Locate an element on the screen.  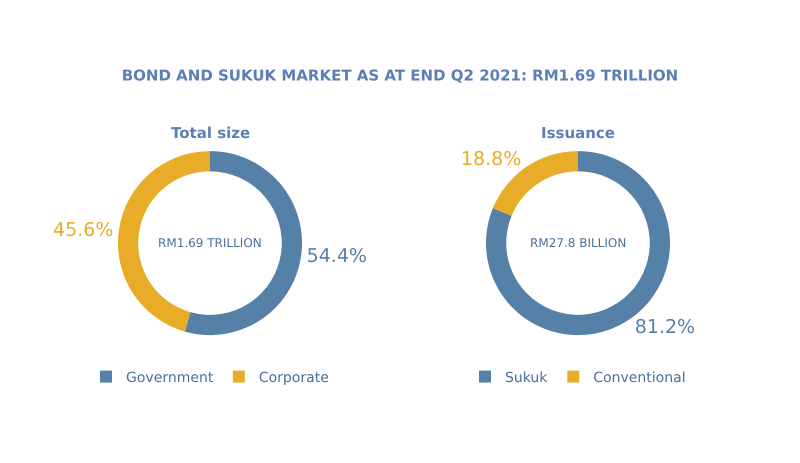
chart-subtitle: Issuance is located at coordinates (578, 133).